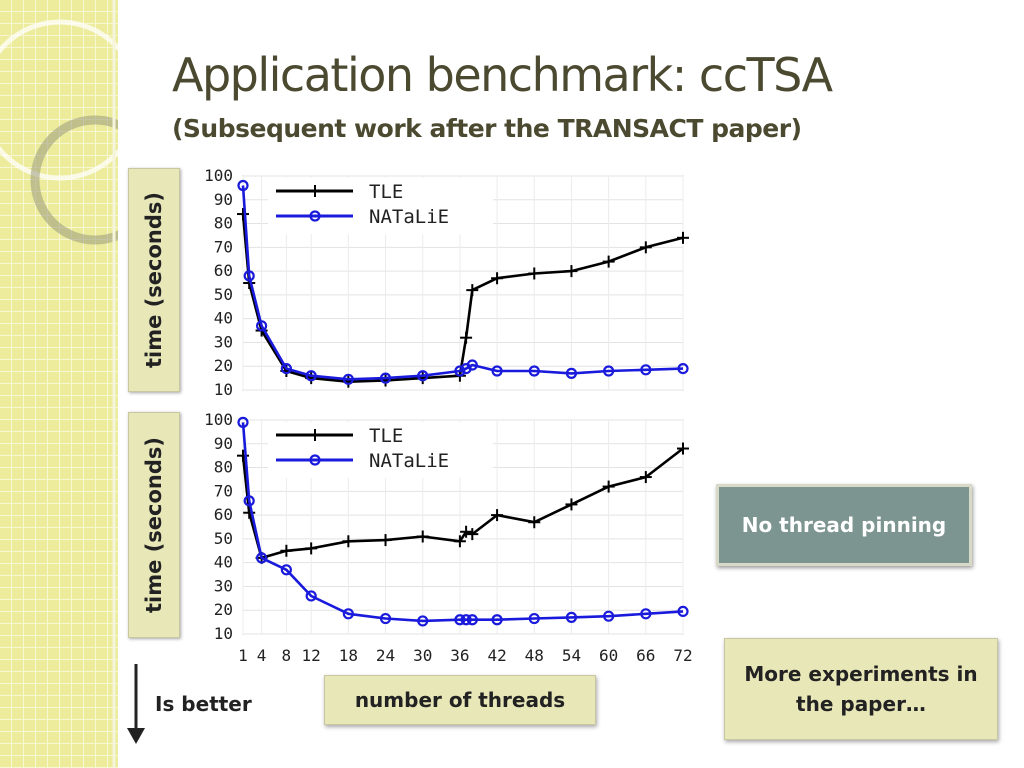  I want to click on x-tick-label: 4, so click(262, 655).